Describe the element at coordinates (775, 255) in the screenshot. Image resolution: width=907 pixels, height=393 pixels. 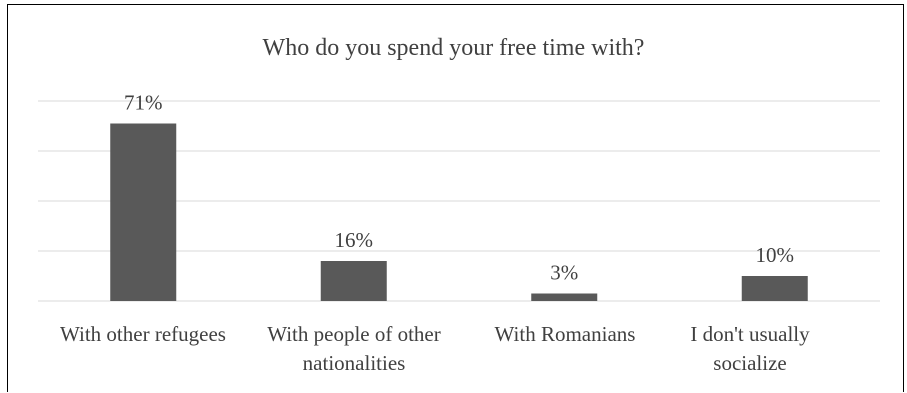
I see `data-label-3: 10%` at that location.